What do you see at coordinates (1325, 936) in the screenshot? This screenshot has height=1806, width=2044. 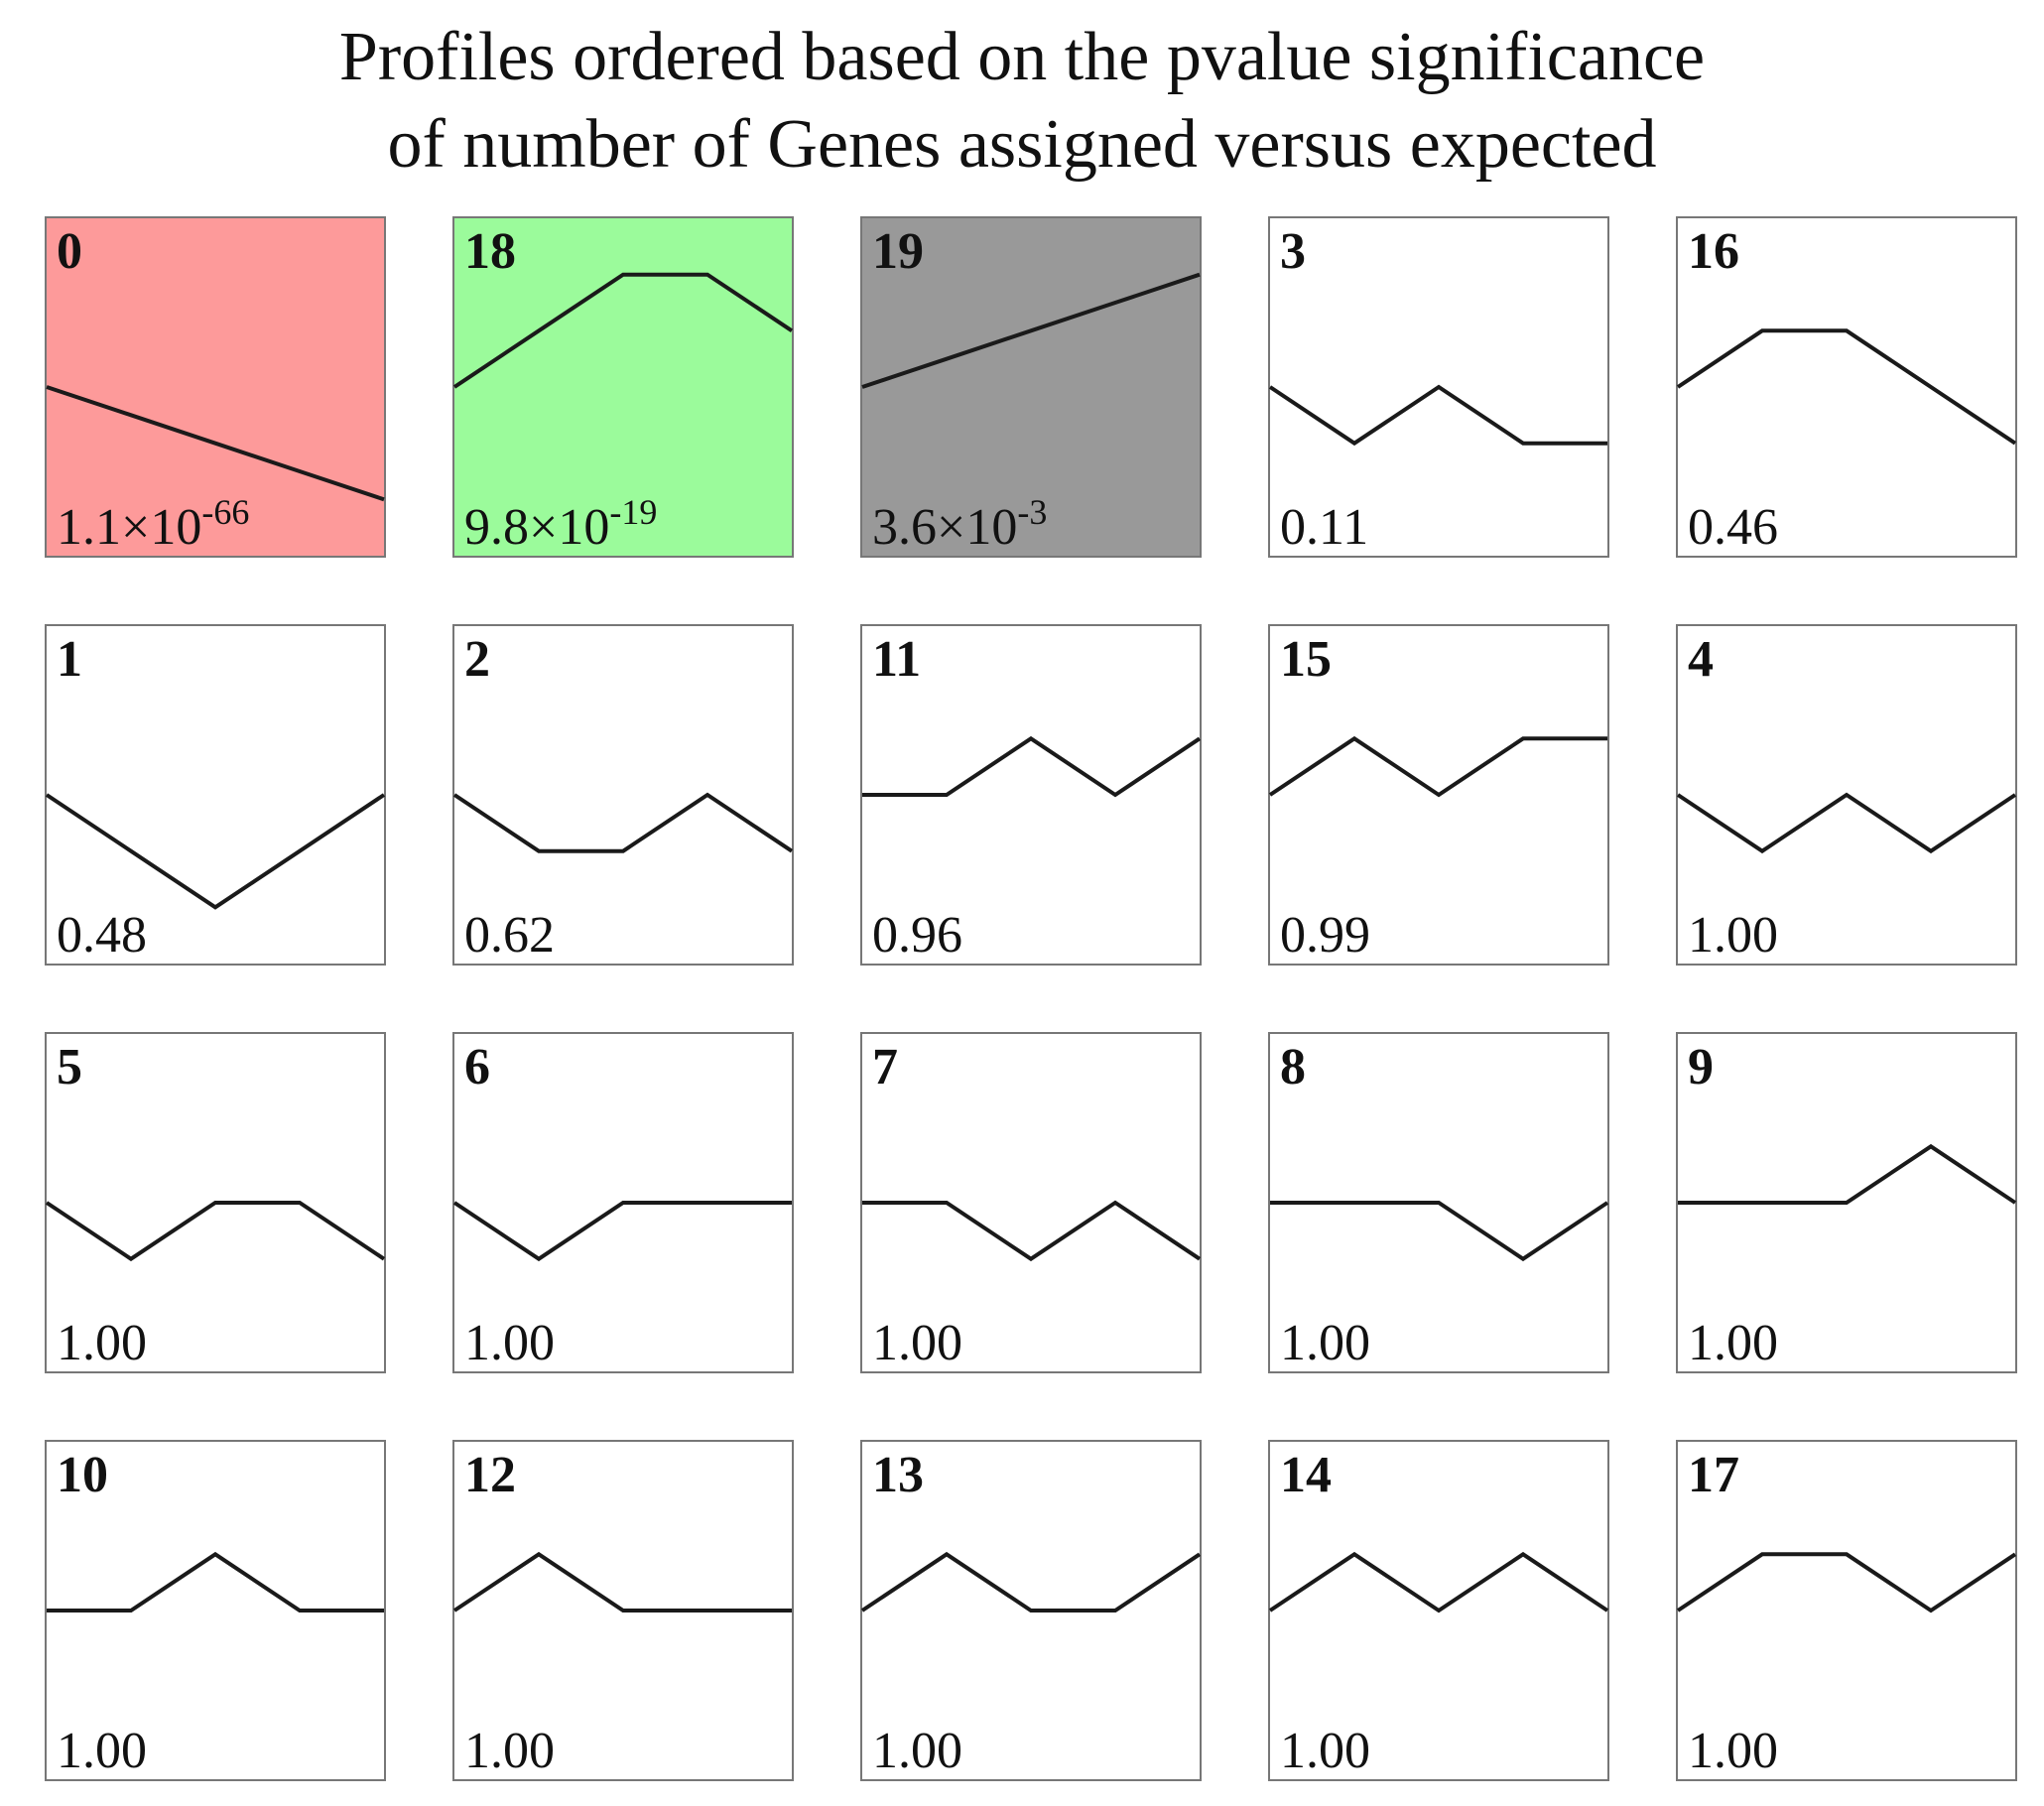 I see `profile-pvalue: 0.99` at bounding box center [1325, 936].